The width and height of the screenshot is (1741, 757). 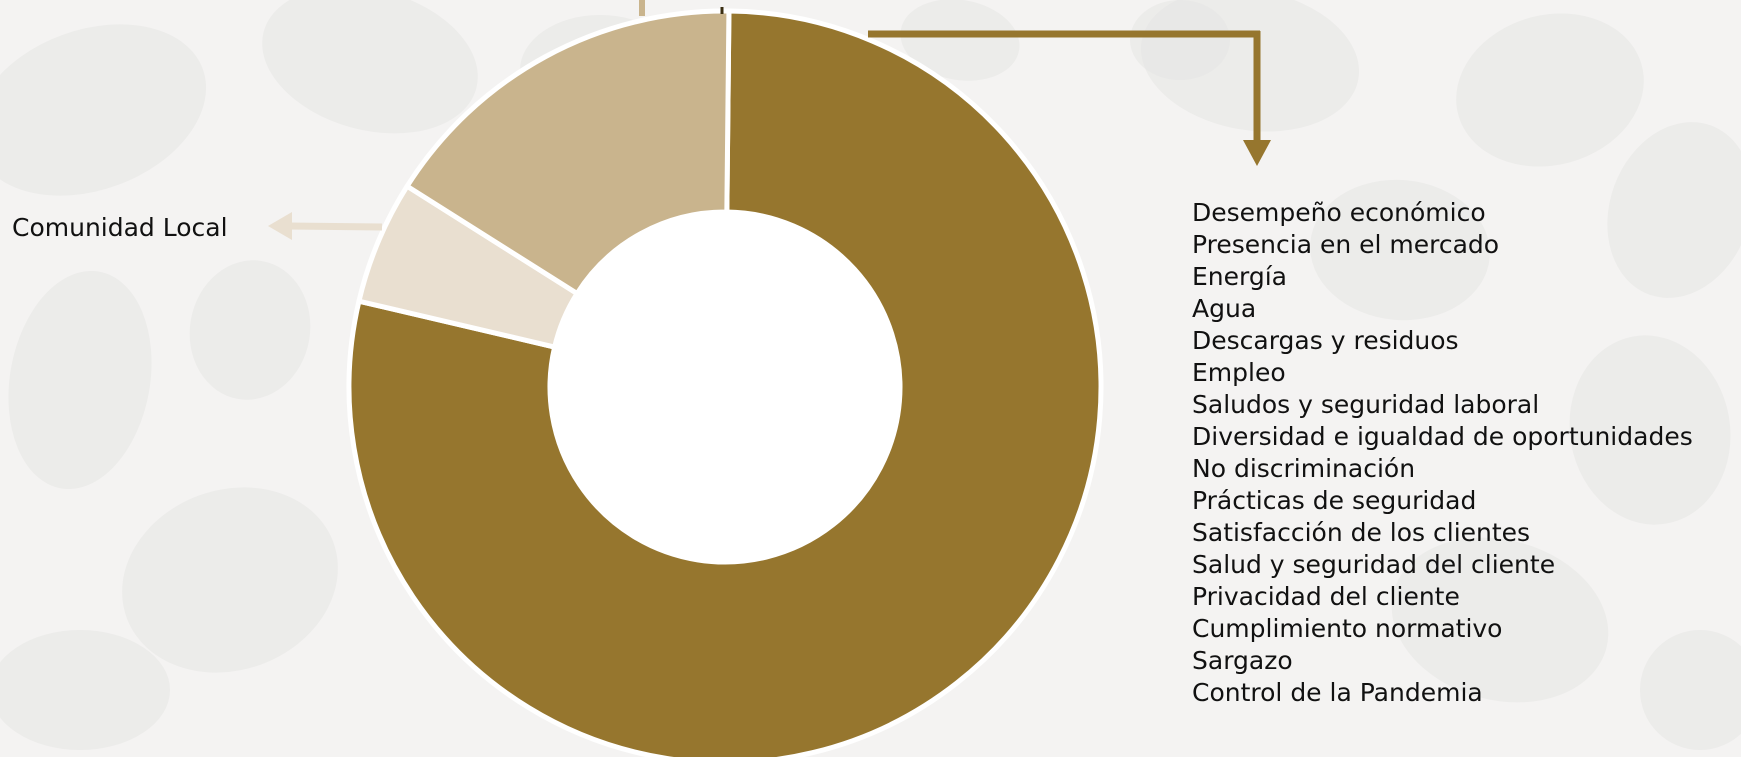 What do you see at coordinates (1337, 692) in the screenshot?
I see `topic-list-item: Control de la Pandemia` at bounding box center [1337, 692].